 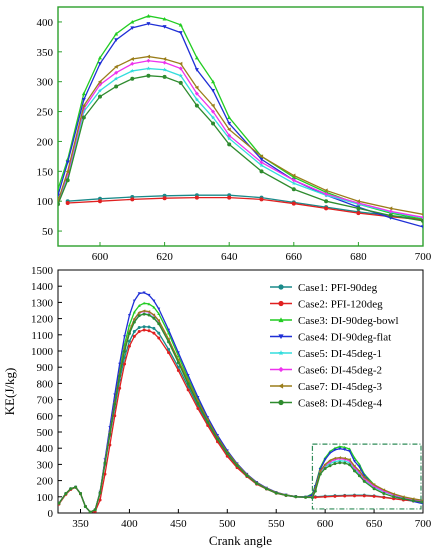 I want to click on y-tick-label: 800, so click(x=45, y=384).